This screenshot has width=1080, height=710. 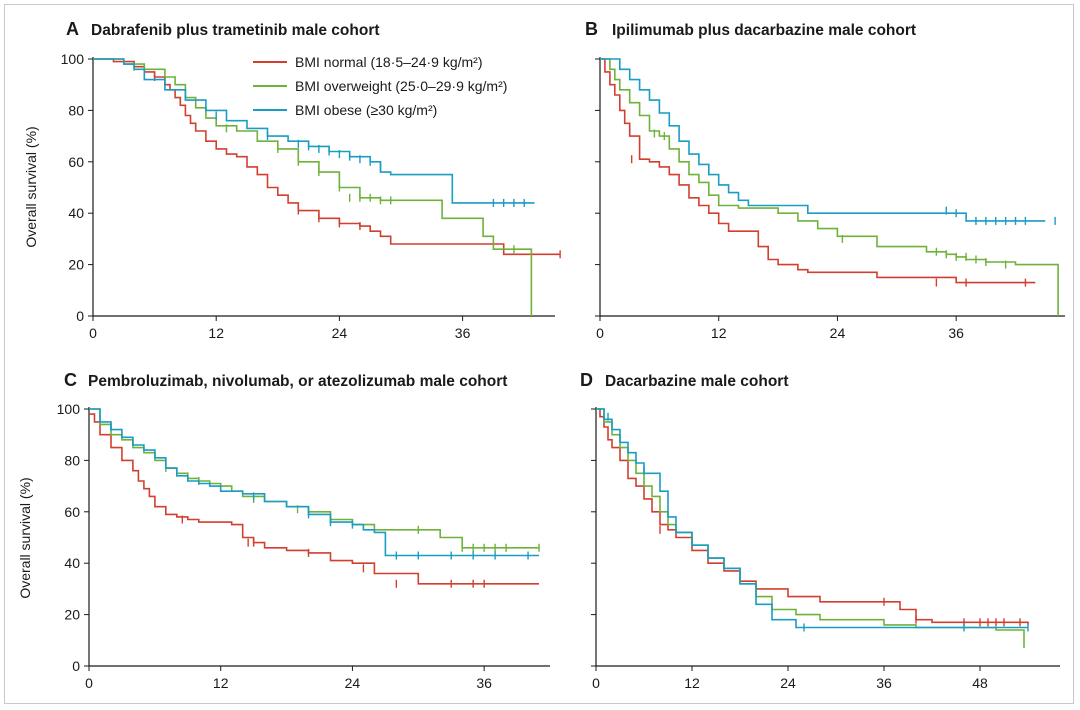 What do you see at coordinates (366, 110) in the screenshot?
I see `legend-label-obese: BMI obese (≥30 kg/m²)` at bounding box center [366, 110].